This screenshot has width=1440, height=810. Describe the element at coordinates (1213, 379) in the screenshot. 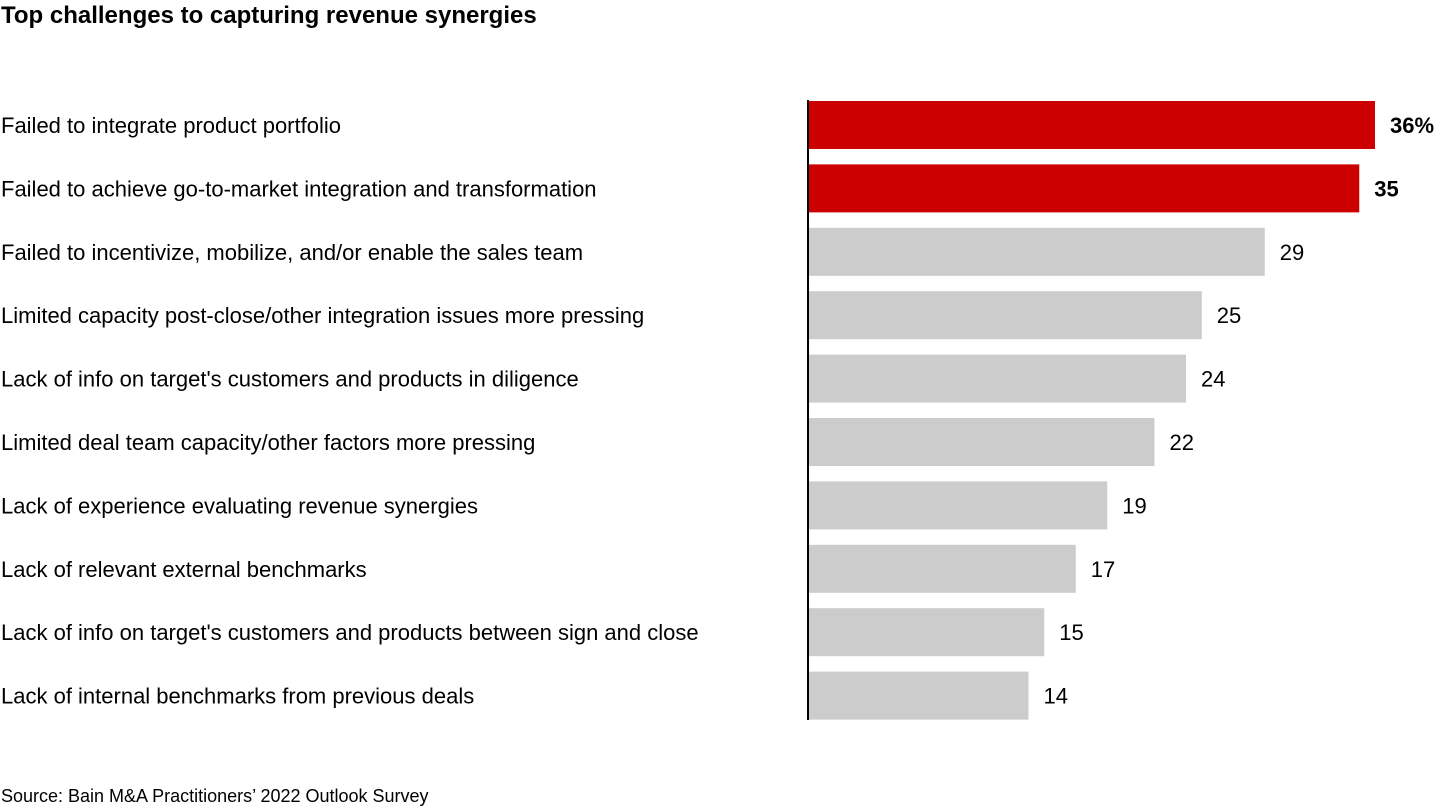

I see `data-label: 24` at that location.